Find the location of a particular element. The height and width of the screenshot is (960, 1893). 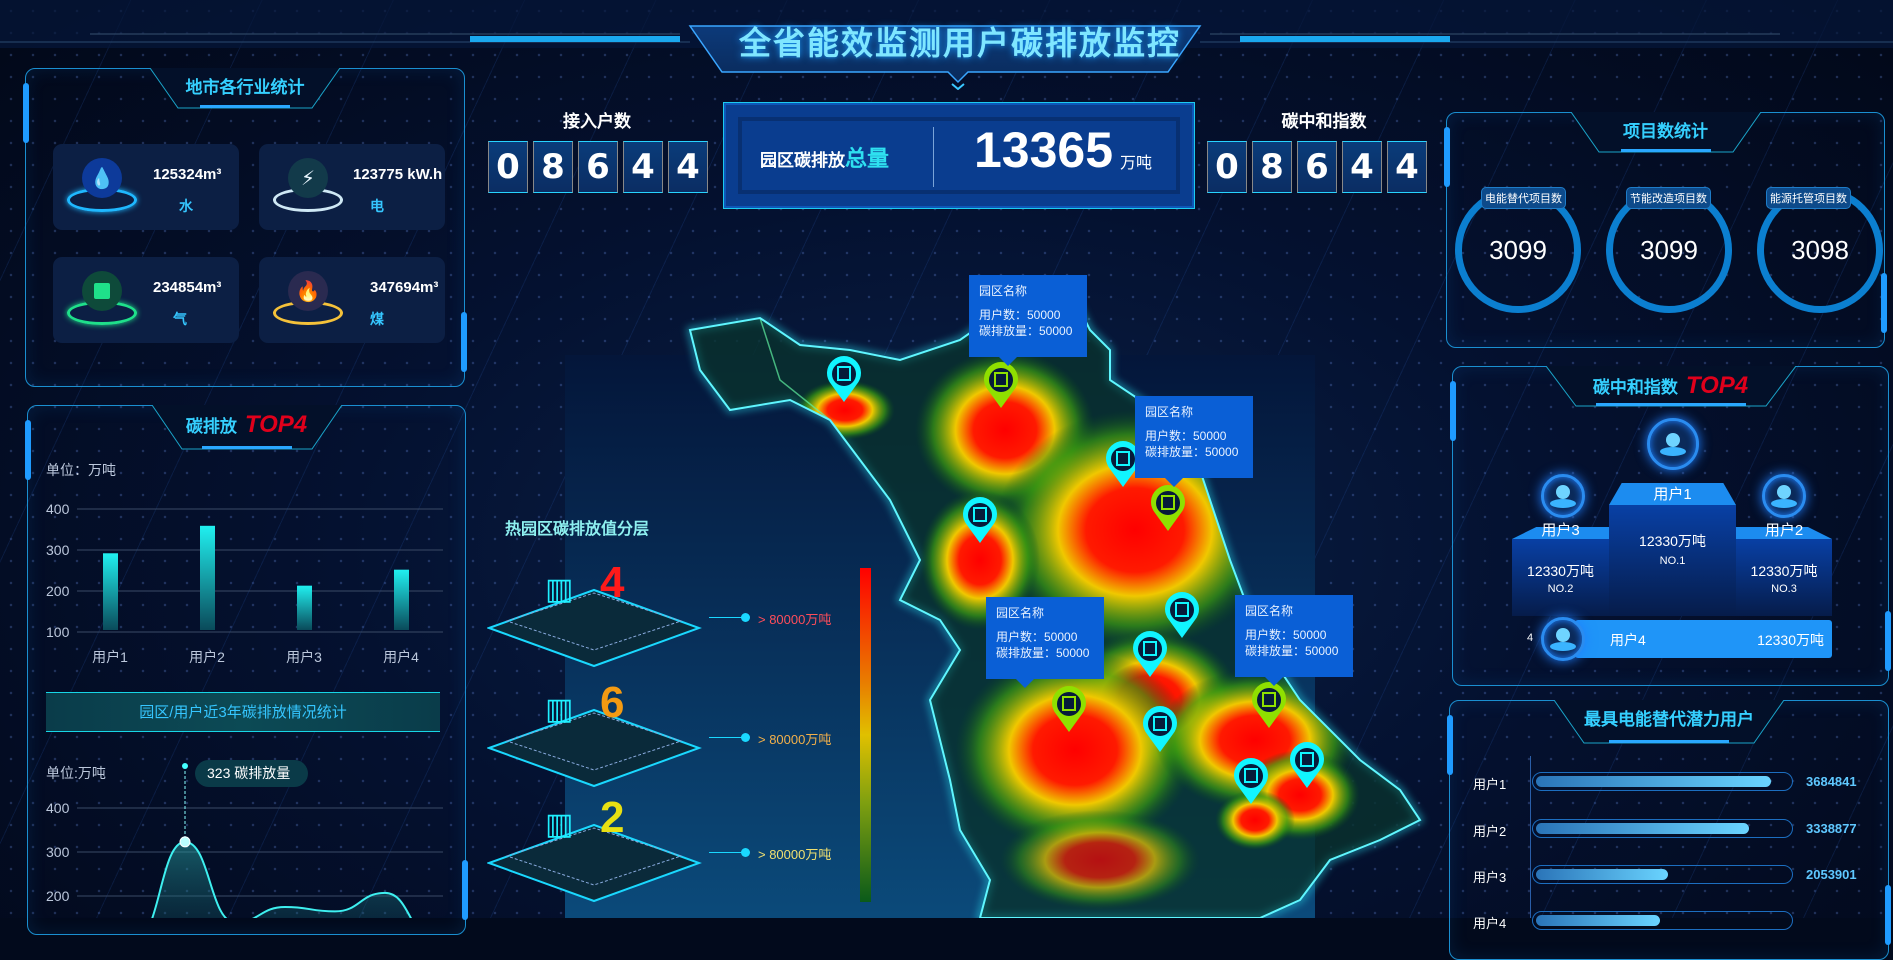

potential-panel: 最具电能替代潜力用户 is located at coordinates (1669, 830).